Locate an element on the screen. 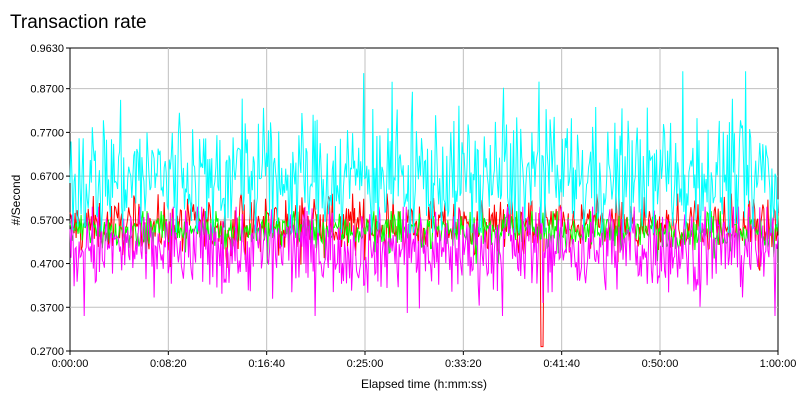  x-tick-label: 0:25:00 is located at coordinates (365, 364).